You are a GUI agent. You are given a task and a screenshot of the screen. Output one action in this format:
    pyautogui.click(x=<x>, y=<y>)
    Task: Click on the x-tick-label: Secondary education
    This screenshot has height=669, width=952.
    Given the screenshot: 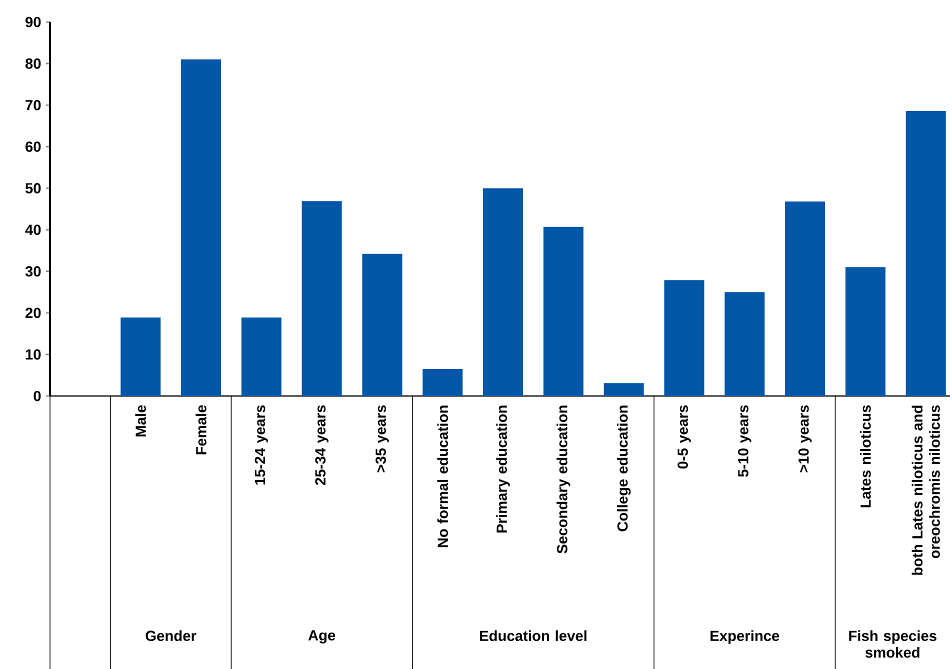 What is the action you would take?
    pyautogui.click(x=563, y=480)
    